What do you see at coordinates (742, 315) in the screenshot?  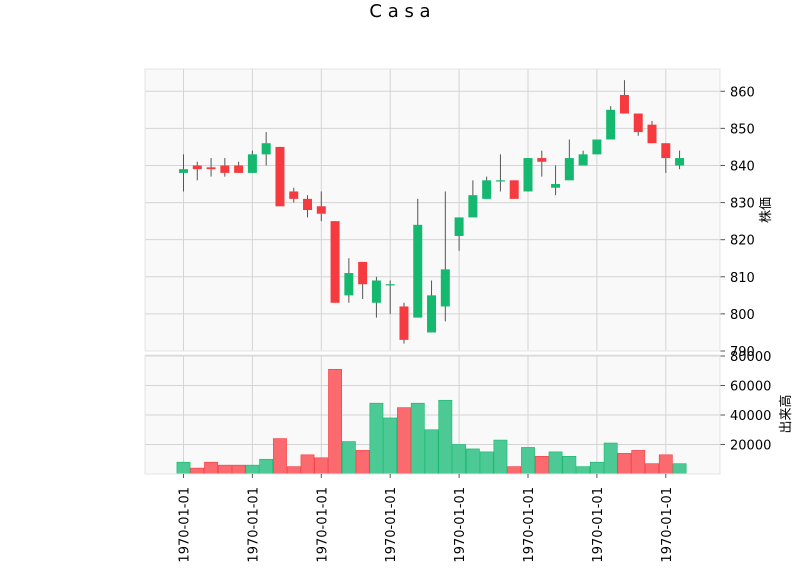 I see `price-tick-label-1: 800` at bounding box center [742, 315].